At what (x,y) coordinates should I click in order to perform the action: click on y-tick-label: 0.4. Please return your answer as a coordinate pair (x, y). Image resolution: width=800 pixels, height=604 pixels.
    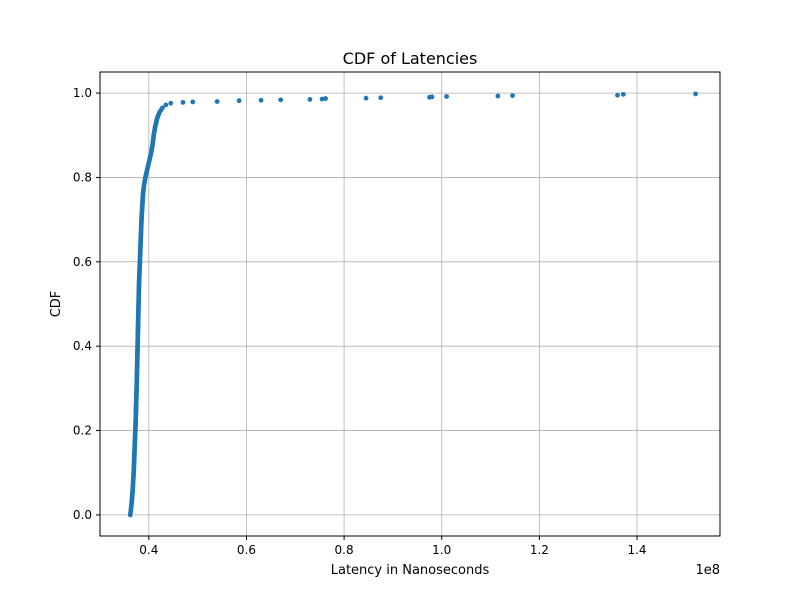
    Looking at the image, I should click on (82, 346).